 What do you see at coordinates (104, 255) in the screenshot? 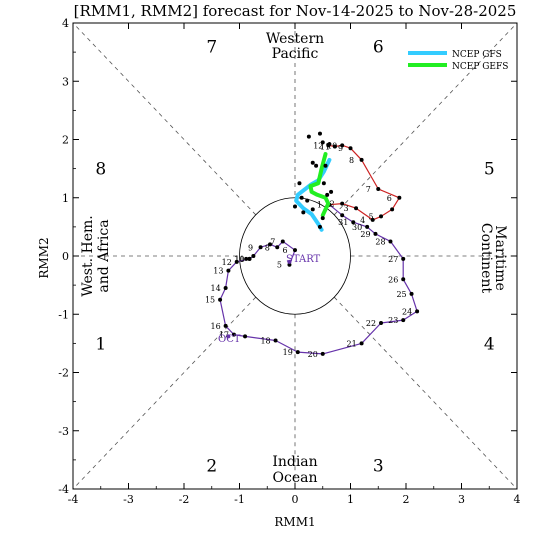
I see `region-label-left-line2: and Africa` at bounding box center [104, 255].